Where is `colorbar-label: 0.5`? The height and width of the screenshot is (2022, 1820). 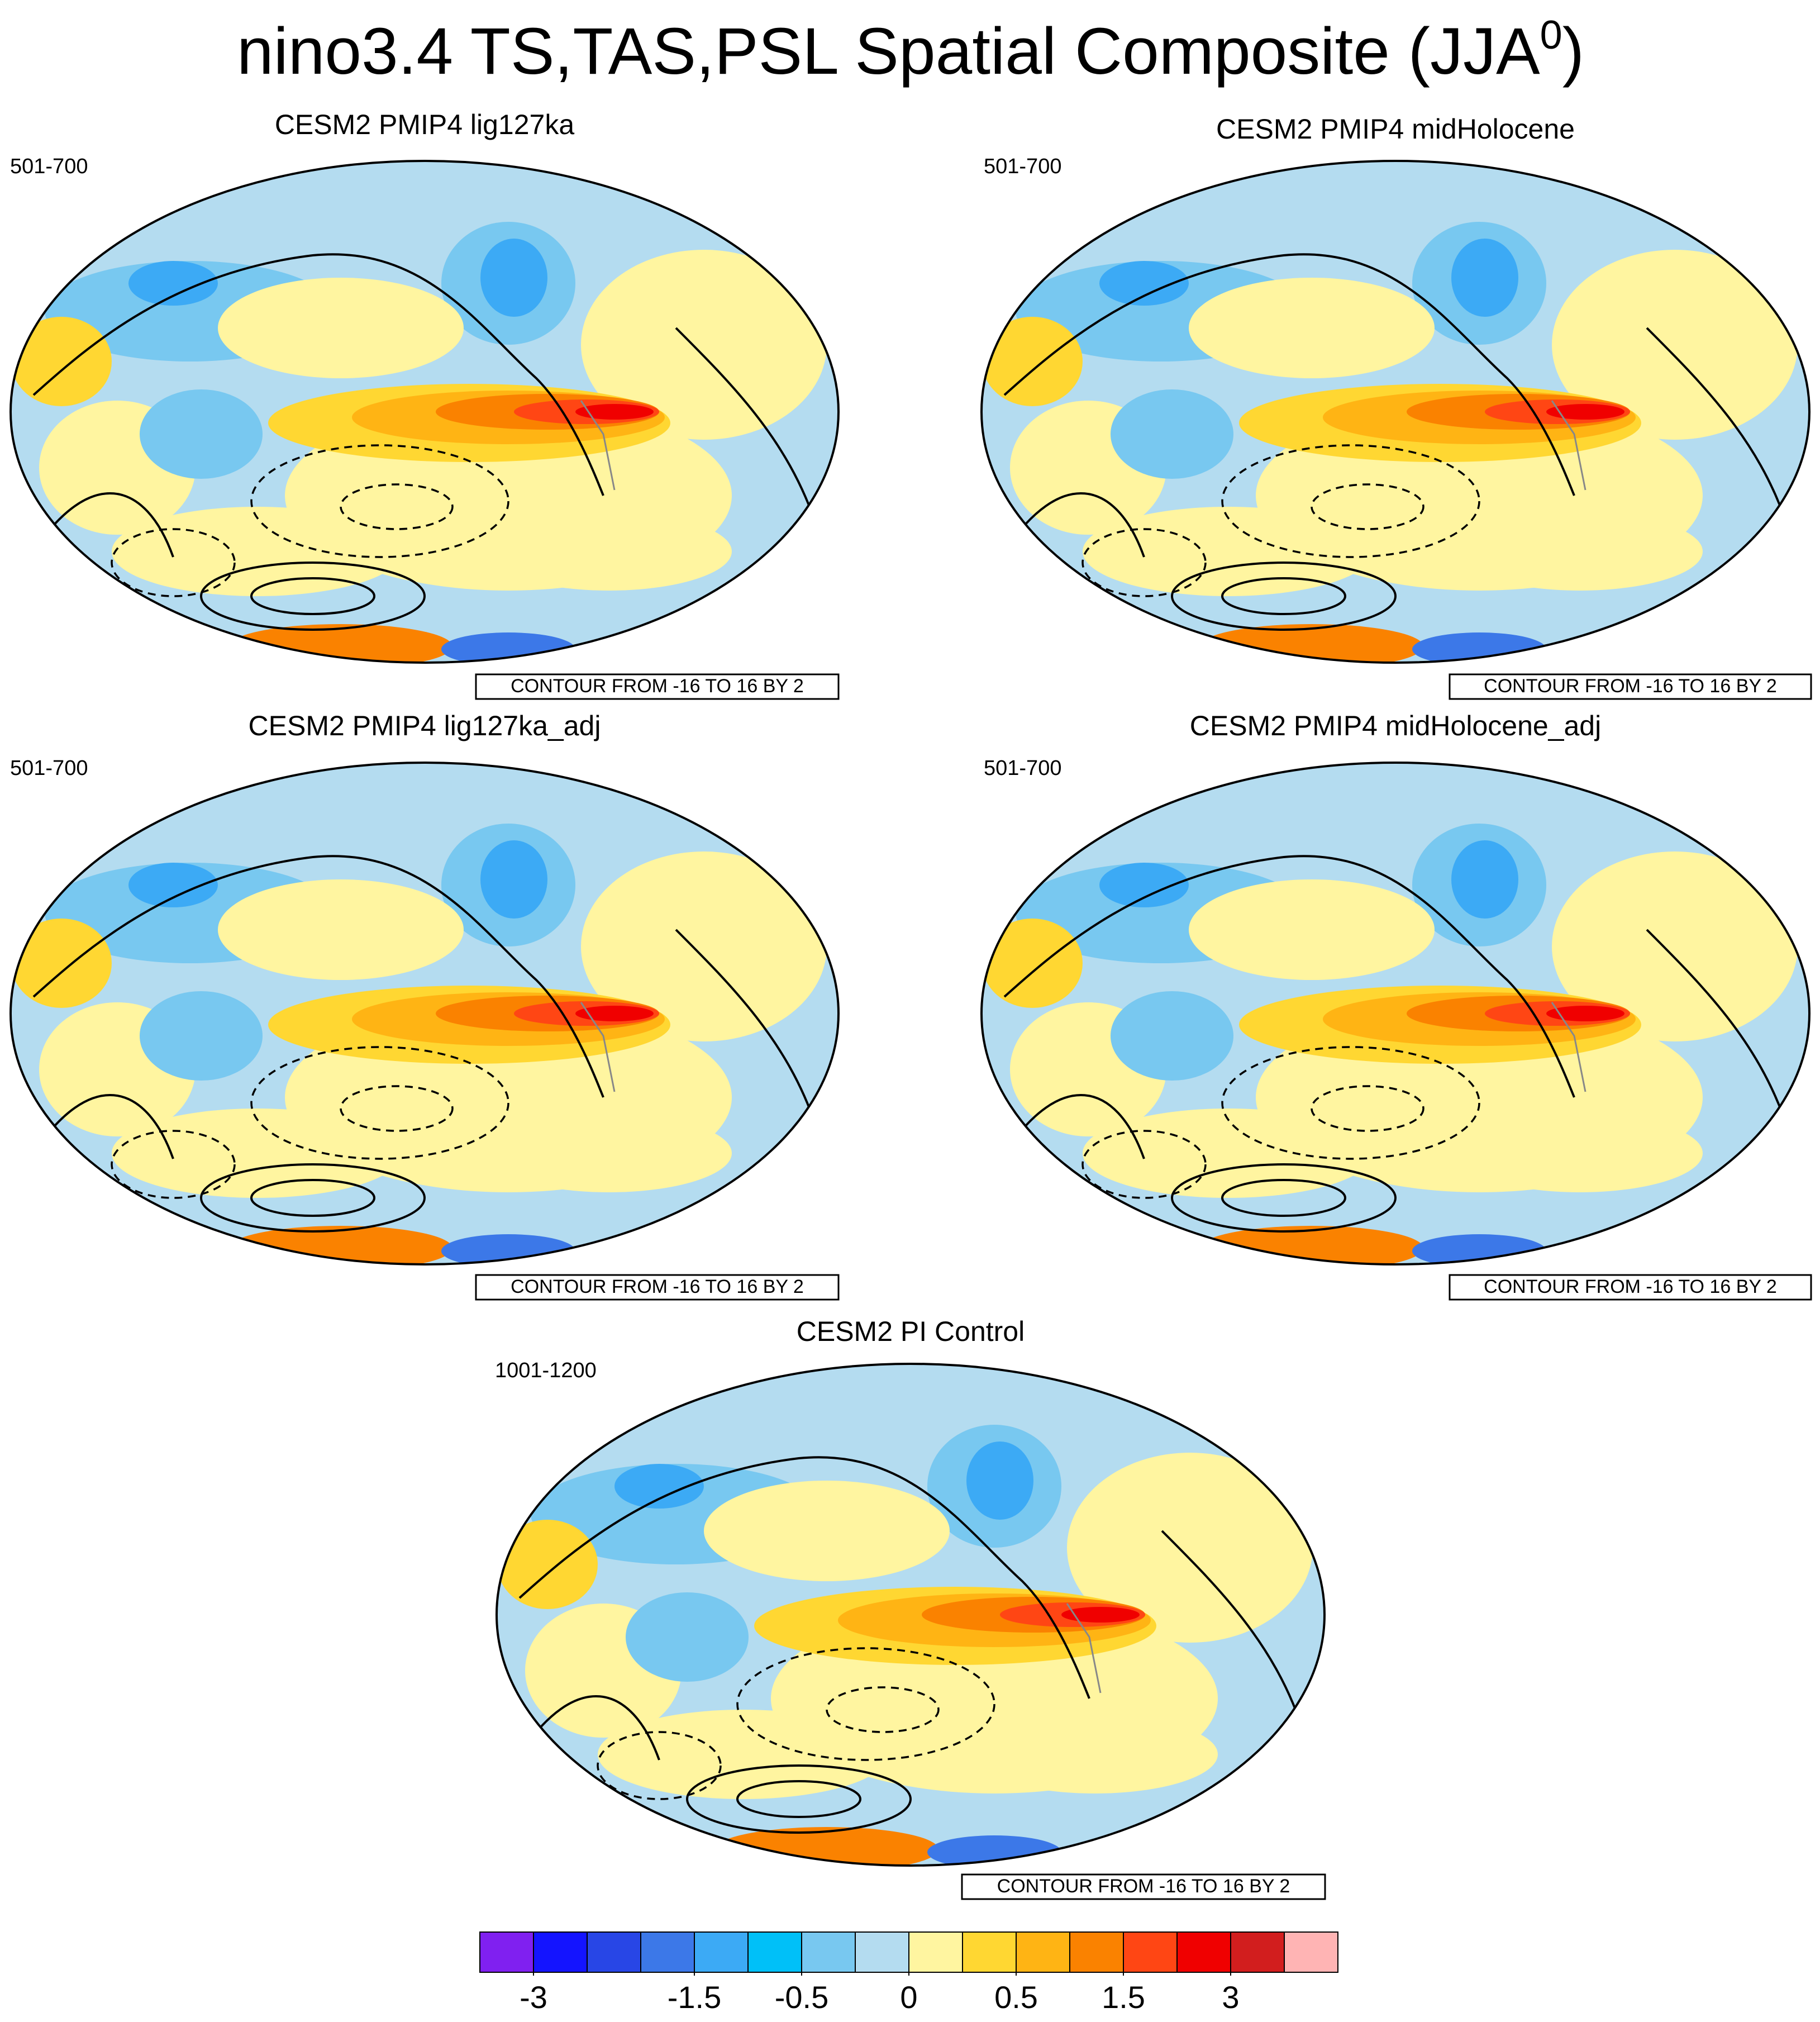 colorbar-label: 0.5 is located at coordinates (1016, 1997).